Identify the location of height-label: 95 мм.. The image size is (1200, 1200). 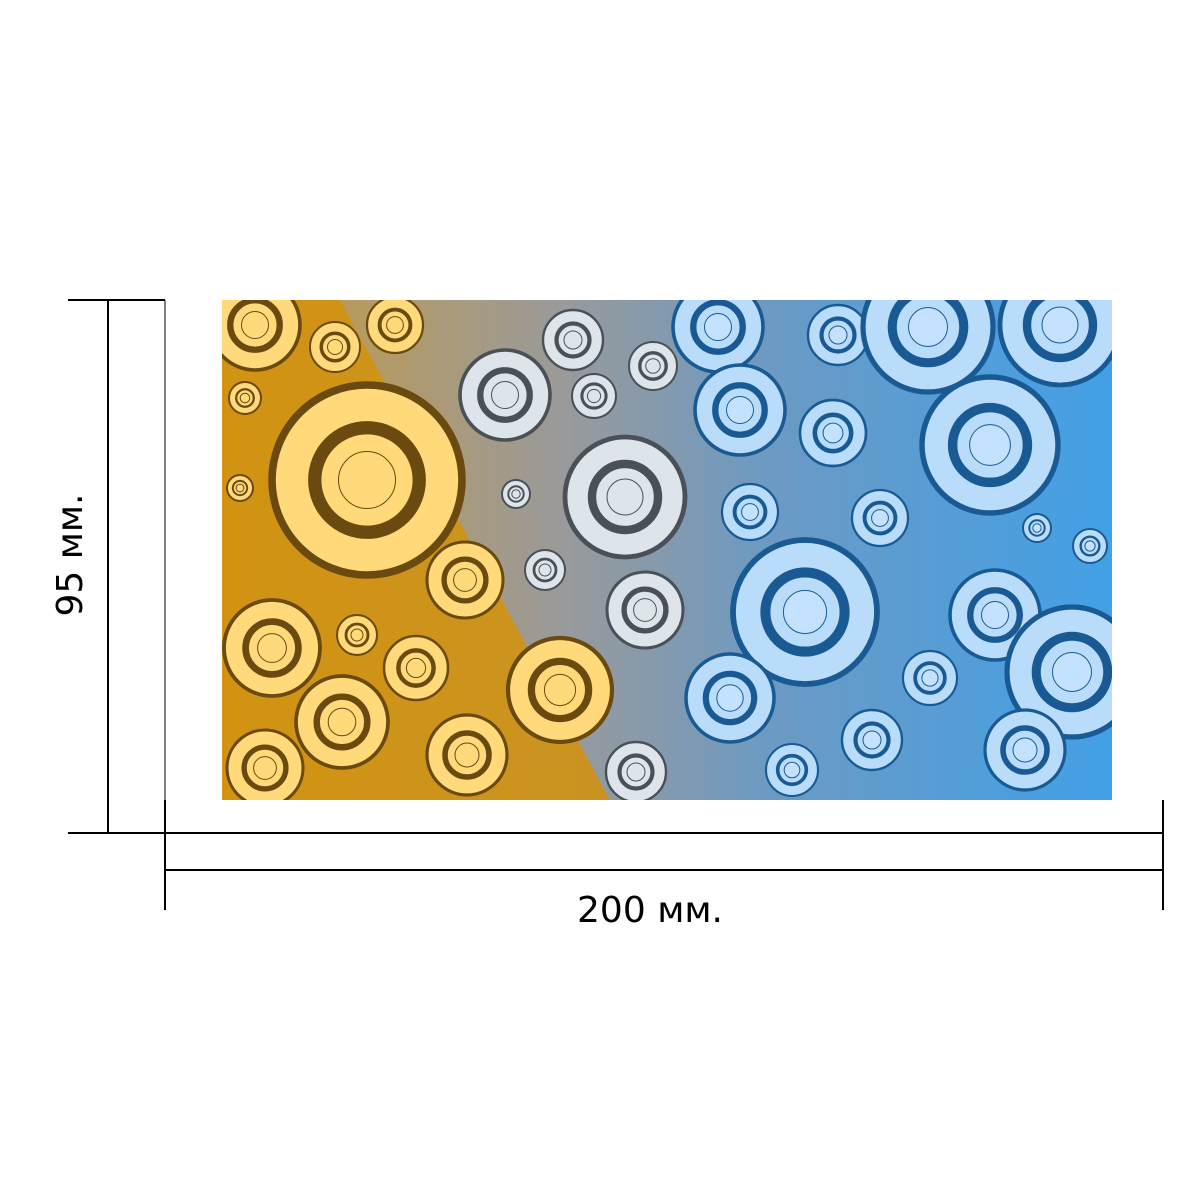
(70, 554).